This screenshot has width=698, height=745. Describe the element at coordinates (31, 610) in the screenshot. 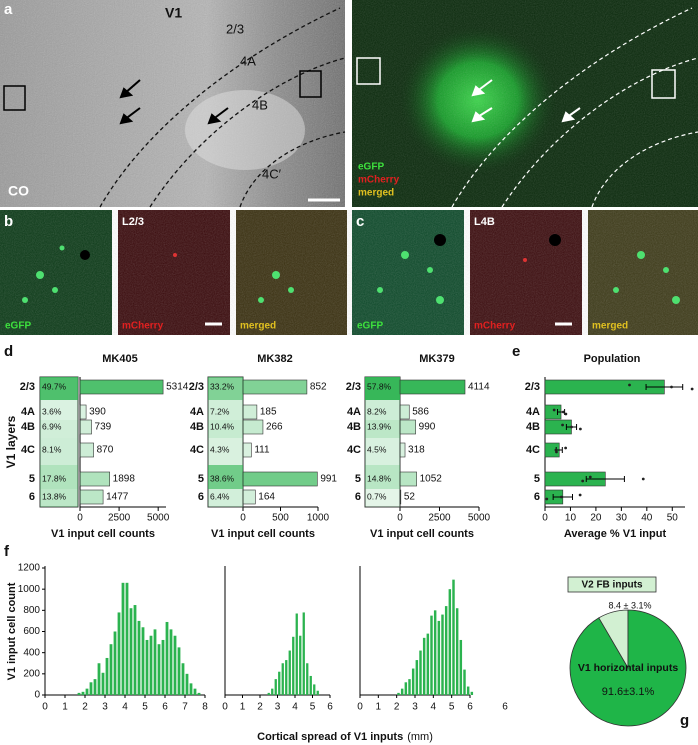

I see `y-tick-label: 800` at that location.